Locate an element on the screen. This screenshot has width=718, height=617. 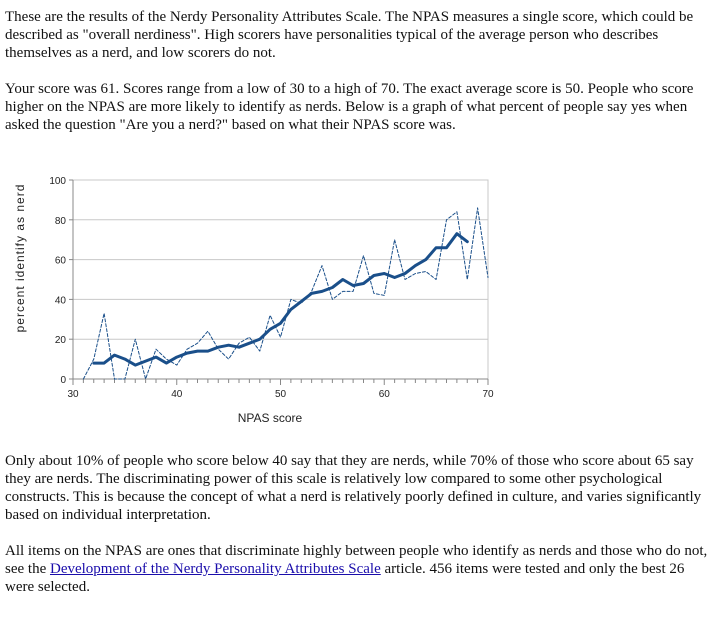
x-tick-label-30: 30 is located at coordinates (73, 394).